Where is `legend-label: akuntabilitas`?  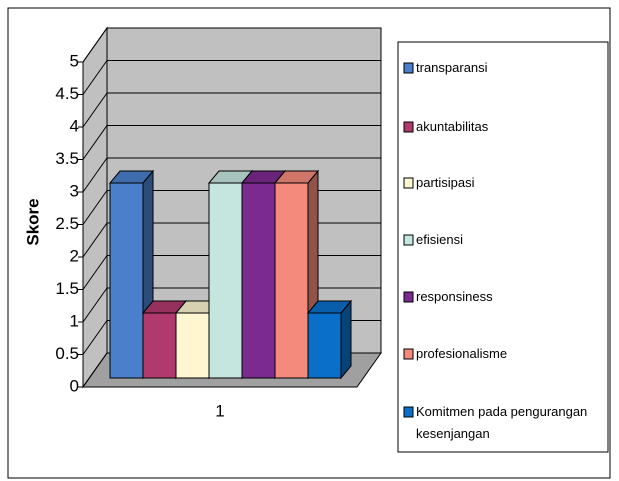 legend-label: akuntabilitas is located at coordinates (452, 126).